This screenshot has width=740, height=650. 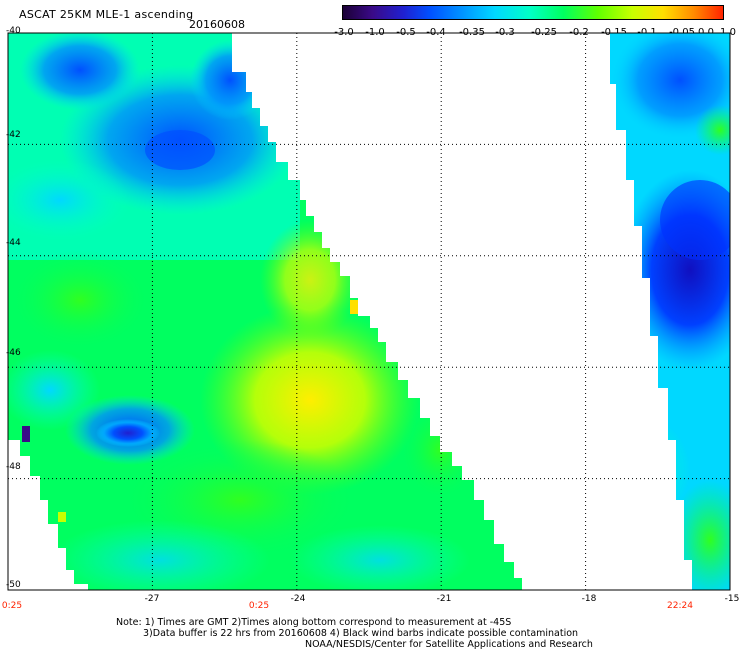 What do you see at coordinates (680, 606) in the screenshot?
I see `time-label: 22:24` at bounding box center [680, 606].